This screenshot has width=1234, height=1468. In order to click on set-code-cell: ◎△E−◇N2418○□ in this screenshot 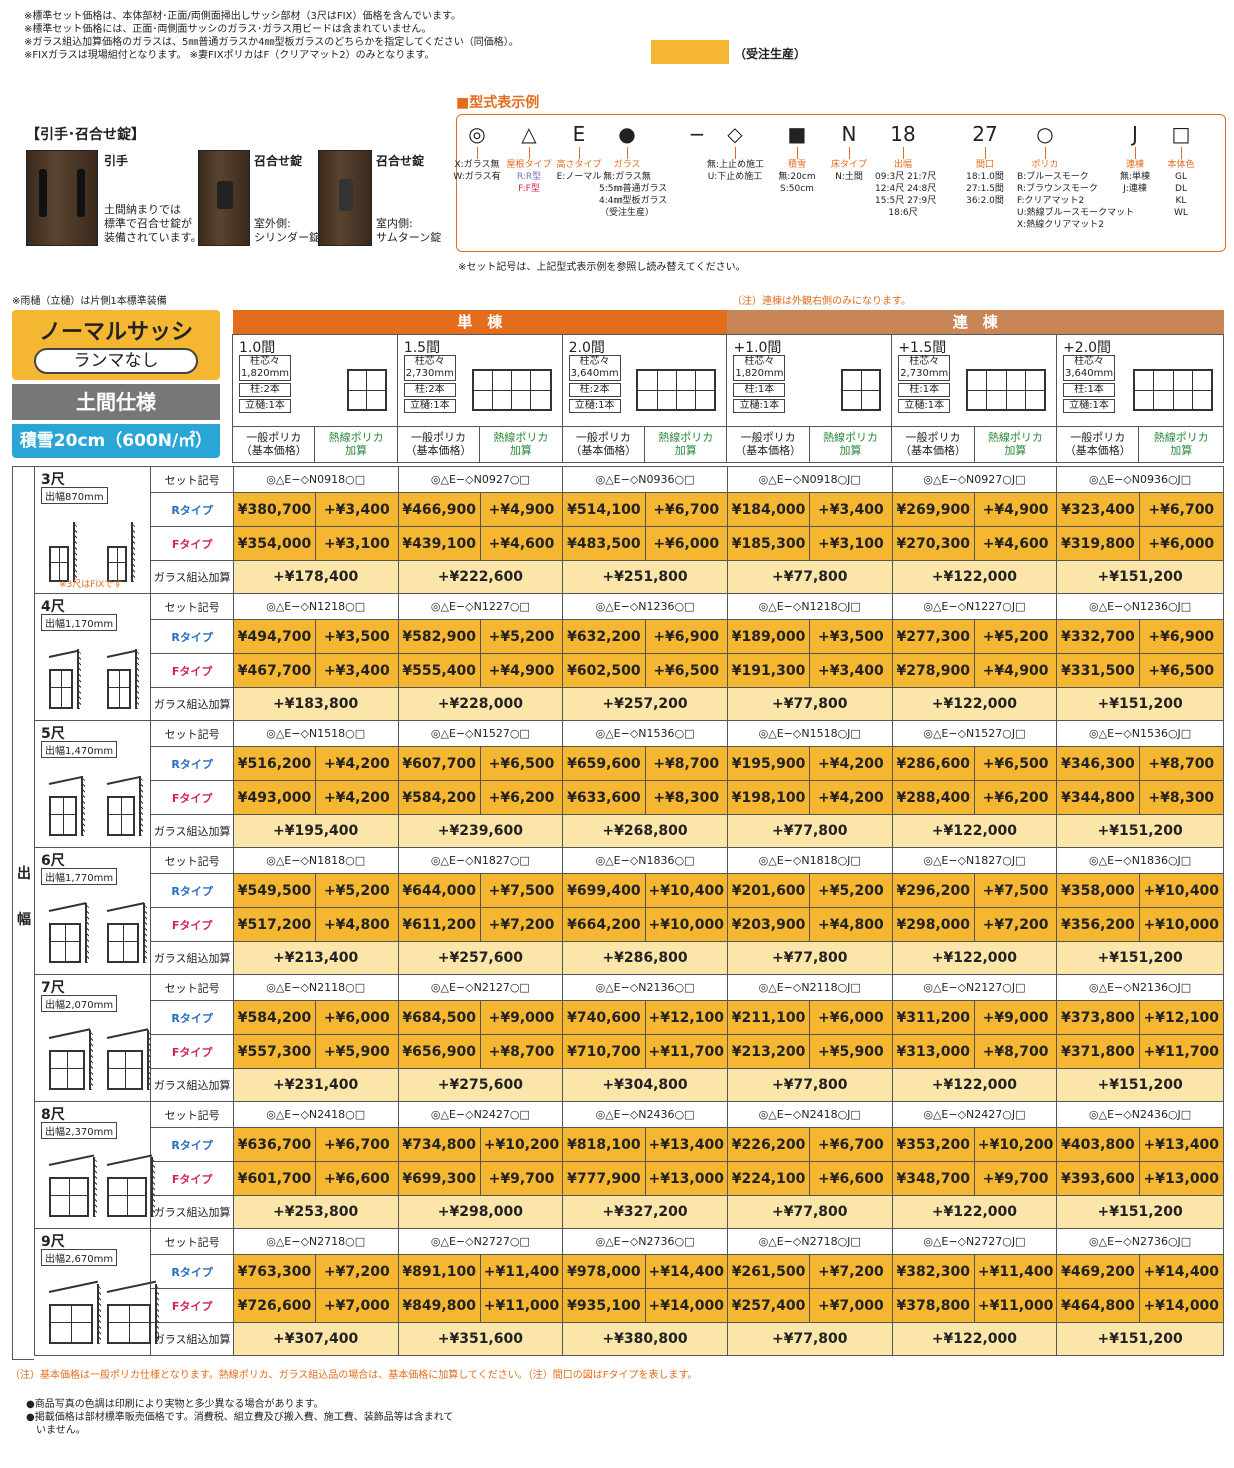, I will do `click(315, 1114)`.